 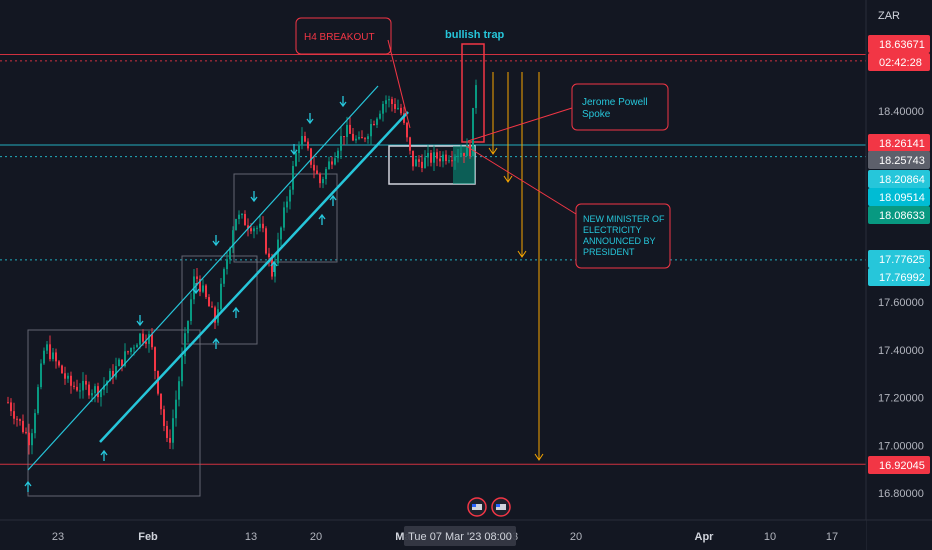 What do you see at coordinates (902, 216) in the screenshot?
I see `price-badge-label-6: 18.08633` at bounding box center [902, 216].